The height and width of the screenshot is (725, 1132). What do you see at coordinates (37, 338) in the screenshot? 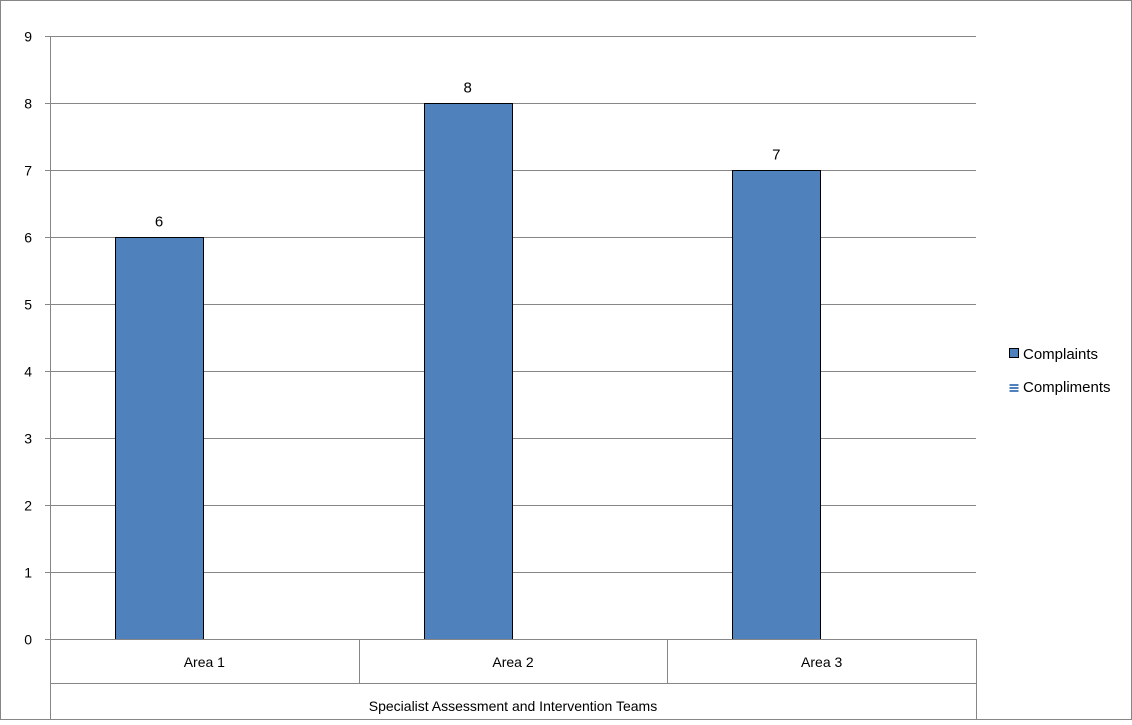
I see `y-axis-ticks: 0 1 2 3 4 5 6 7 8 9` at bounding box center [37, 338].